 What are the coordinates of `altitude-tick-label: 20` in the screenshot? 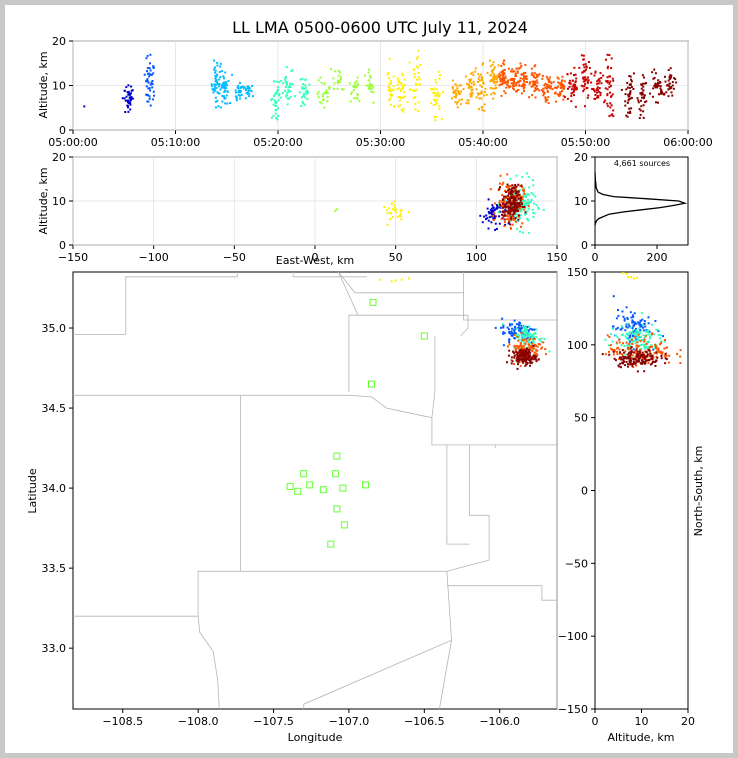 It's located at (59, 157).